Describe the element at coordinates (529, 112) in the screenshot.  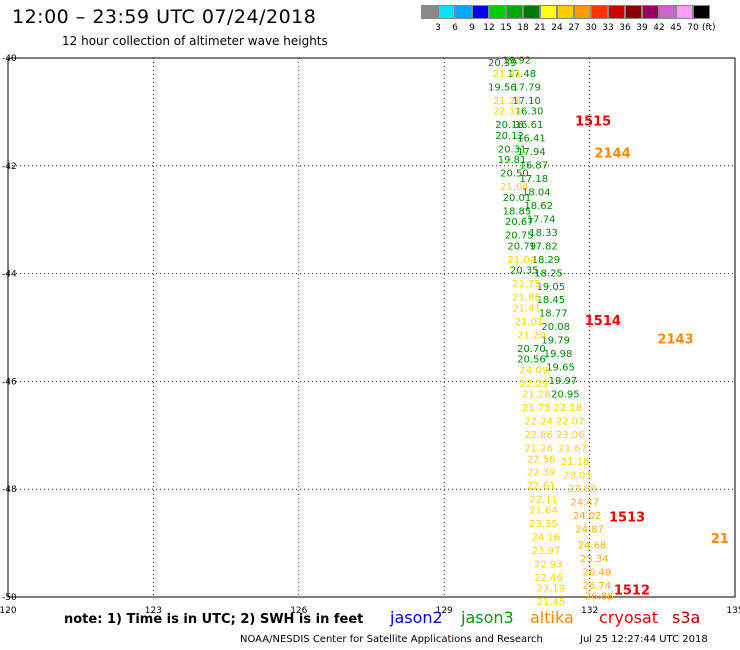
I see `wave-height-value: 16.30` at that location.